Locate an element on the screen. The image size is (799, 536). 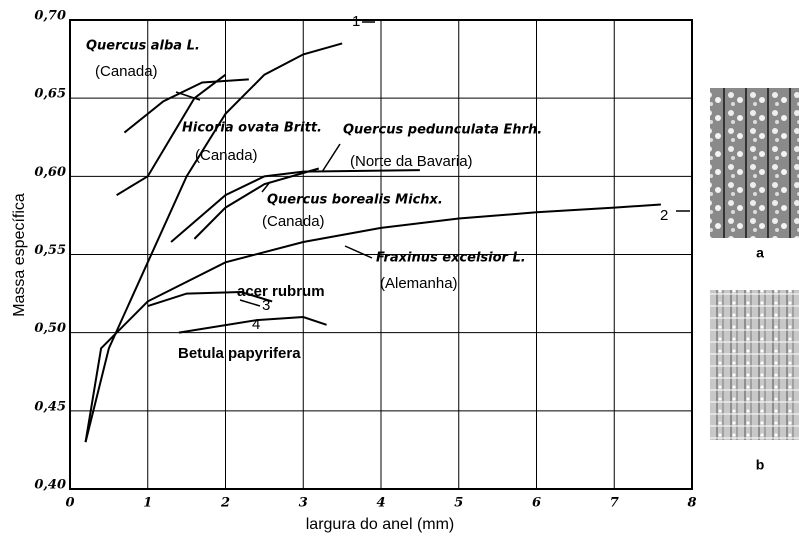
y-tick-label: 0,55 is located at coordinates (50, 250).